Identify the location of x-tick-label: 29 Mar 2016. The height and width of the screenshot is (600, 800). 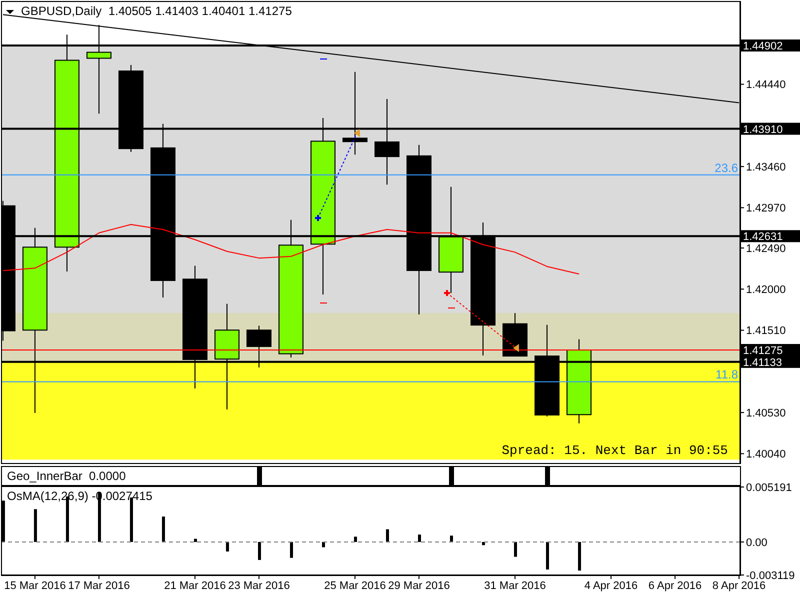
(419, 586).